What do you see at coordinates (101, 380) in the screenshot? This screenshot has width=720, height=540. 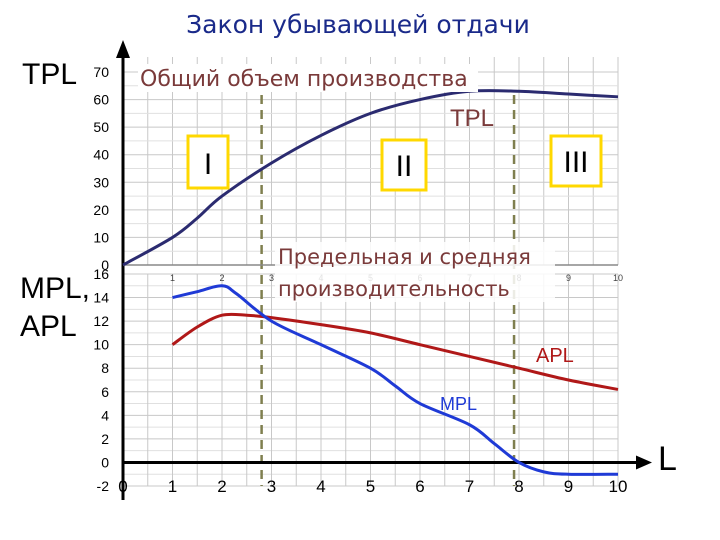 I see `mpap-y-ticks: -2 0 2 4 6 8 10 12 14 16` at bounding box center [101, 380].